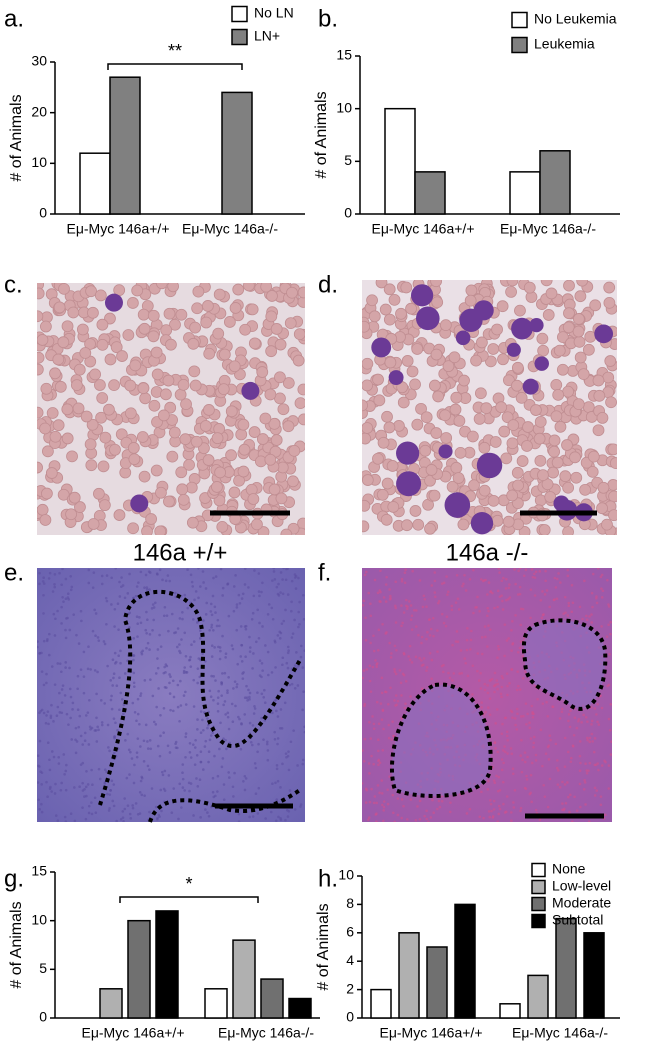 The image size is (650, 1058). Describe the element at coordinates (16, 137) in the screenshot. I see `y-axis-label: # of Animals` at that location.